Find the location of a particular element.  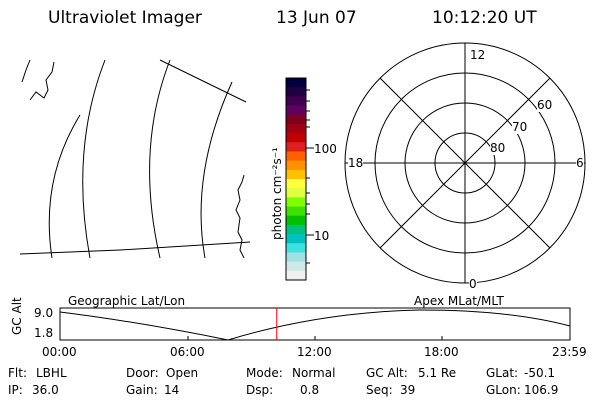

mlat-label-60: 60 is located at coordinates (545, 105).